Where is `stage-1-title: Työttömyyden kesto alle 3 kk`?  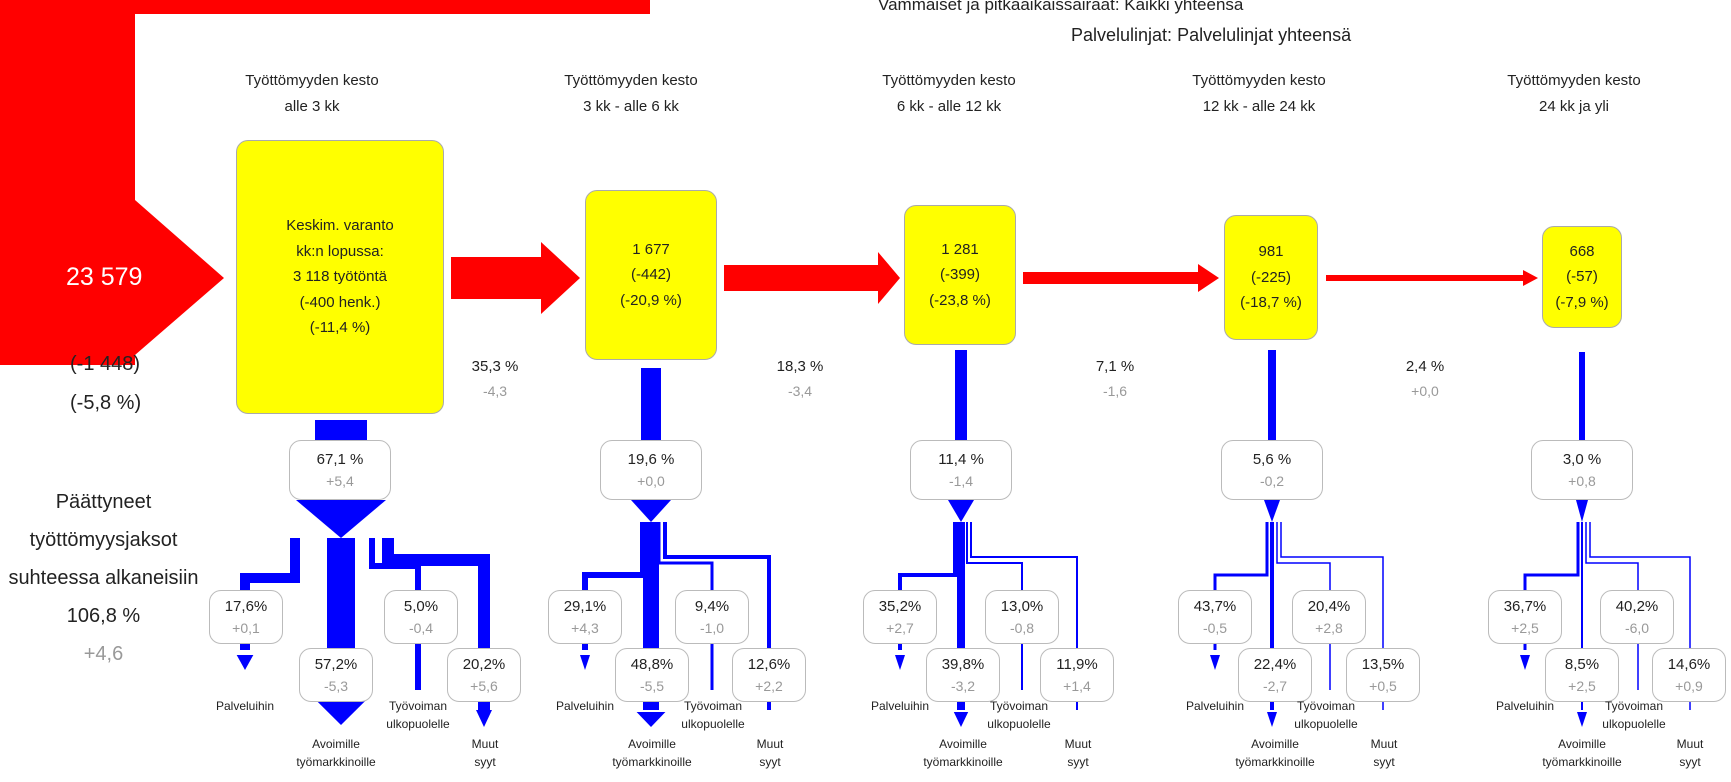
stage-1-title: Työttömyyden kesto alle 3 kk is located at coordinates (312, 94).